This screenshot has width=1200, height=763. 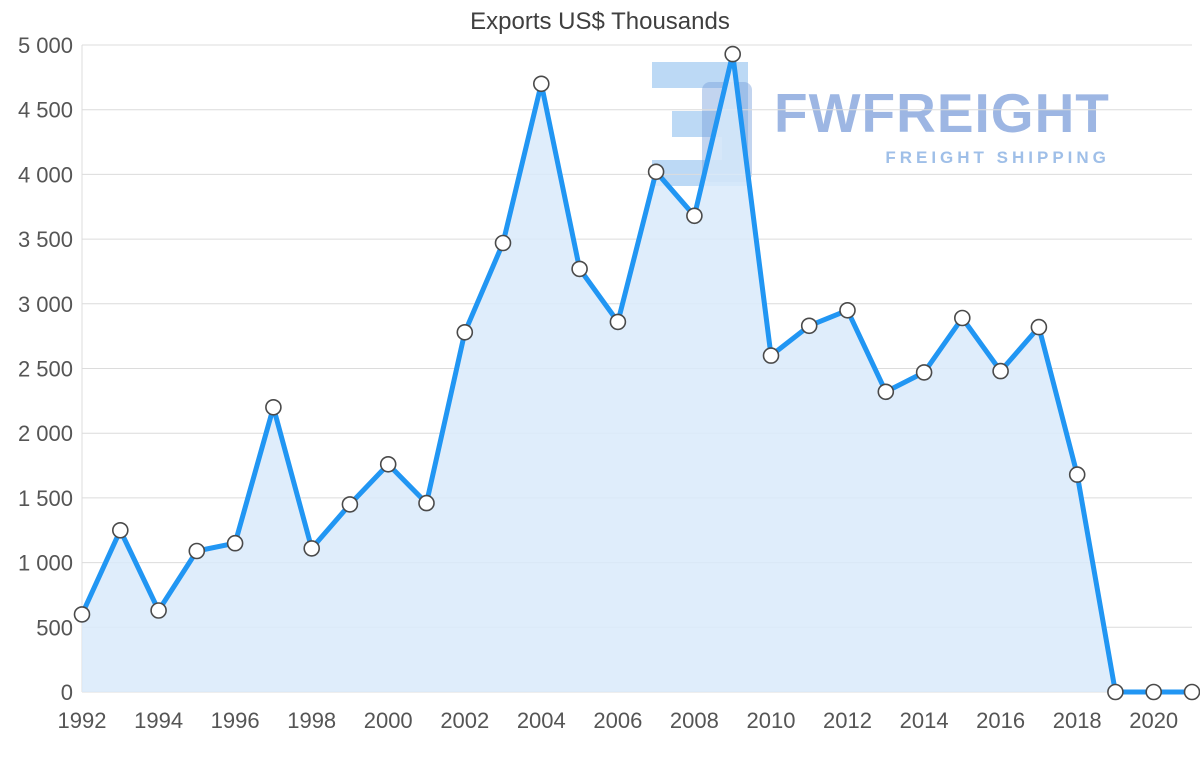 I want to click on y-axis-tick-label: 0, so click(x=67, y=692).